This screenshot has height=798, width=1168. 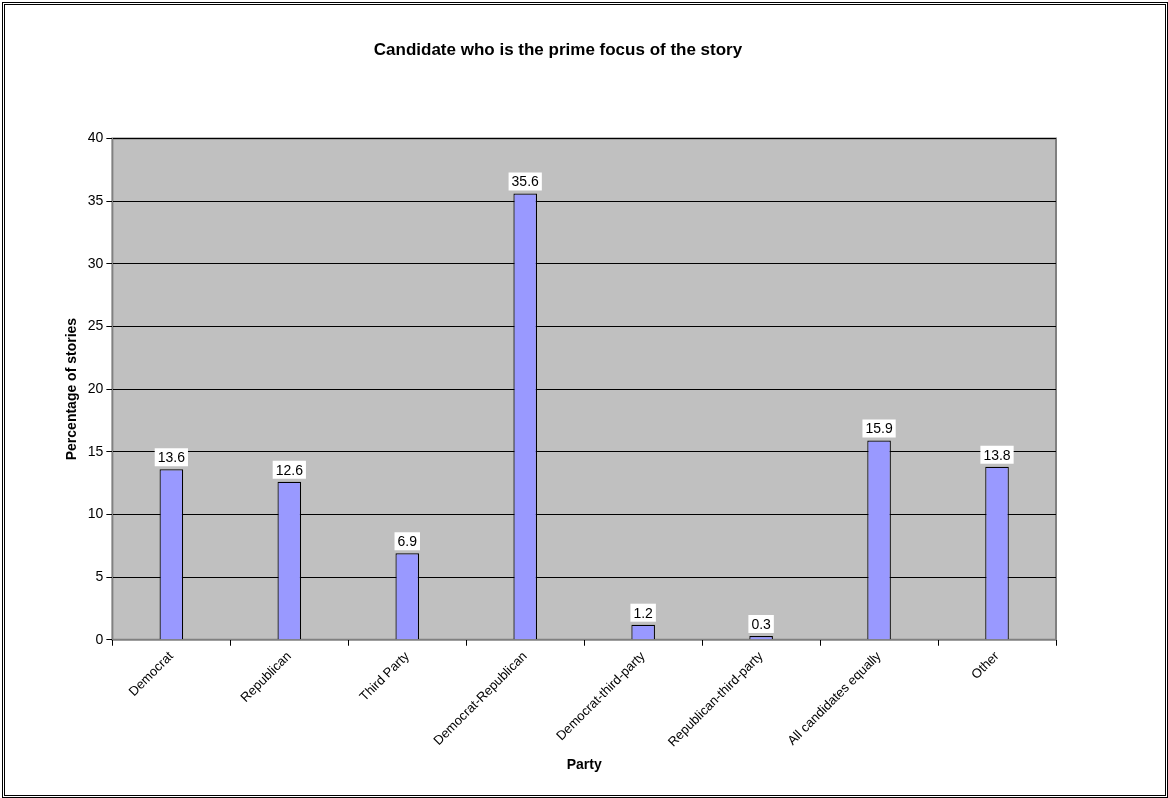 What do you see at coordinates (171, 457) in the screenshot?
I see `data-label: 13.6` at bounding box center [171, 457].